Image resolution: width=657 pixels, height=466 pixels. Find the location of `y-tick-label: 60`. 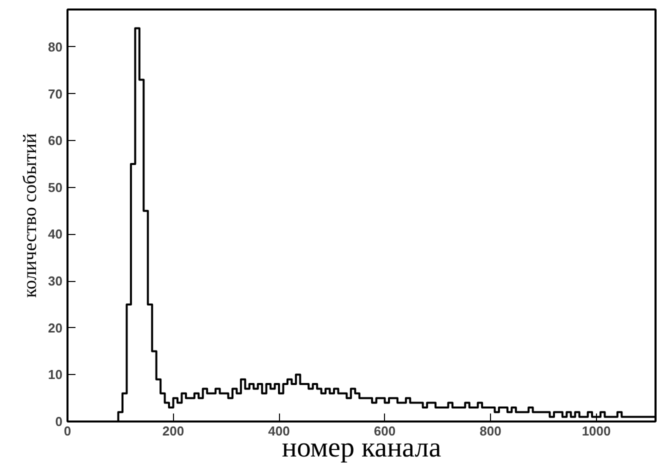

y-tick-label: 60 is located at coordinates (55, 140).